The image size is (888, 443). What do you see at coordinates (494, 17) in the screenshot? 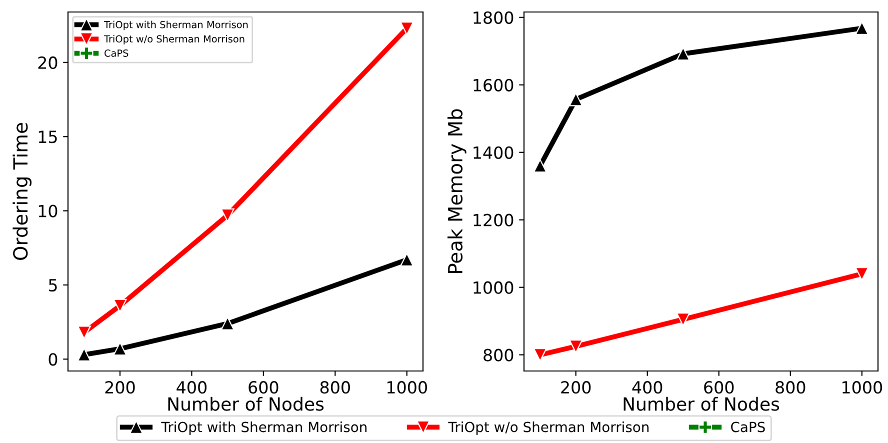
I see `y-tick-label: 1800` at bounding box center [494, 17].